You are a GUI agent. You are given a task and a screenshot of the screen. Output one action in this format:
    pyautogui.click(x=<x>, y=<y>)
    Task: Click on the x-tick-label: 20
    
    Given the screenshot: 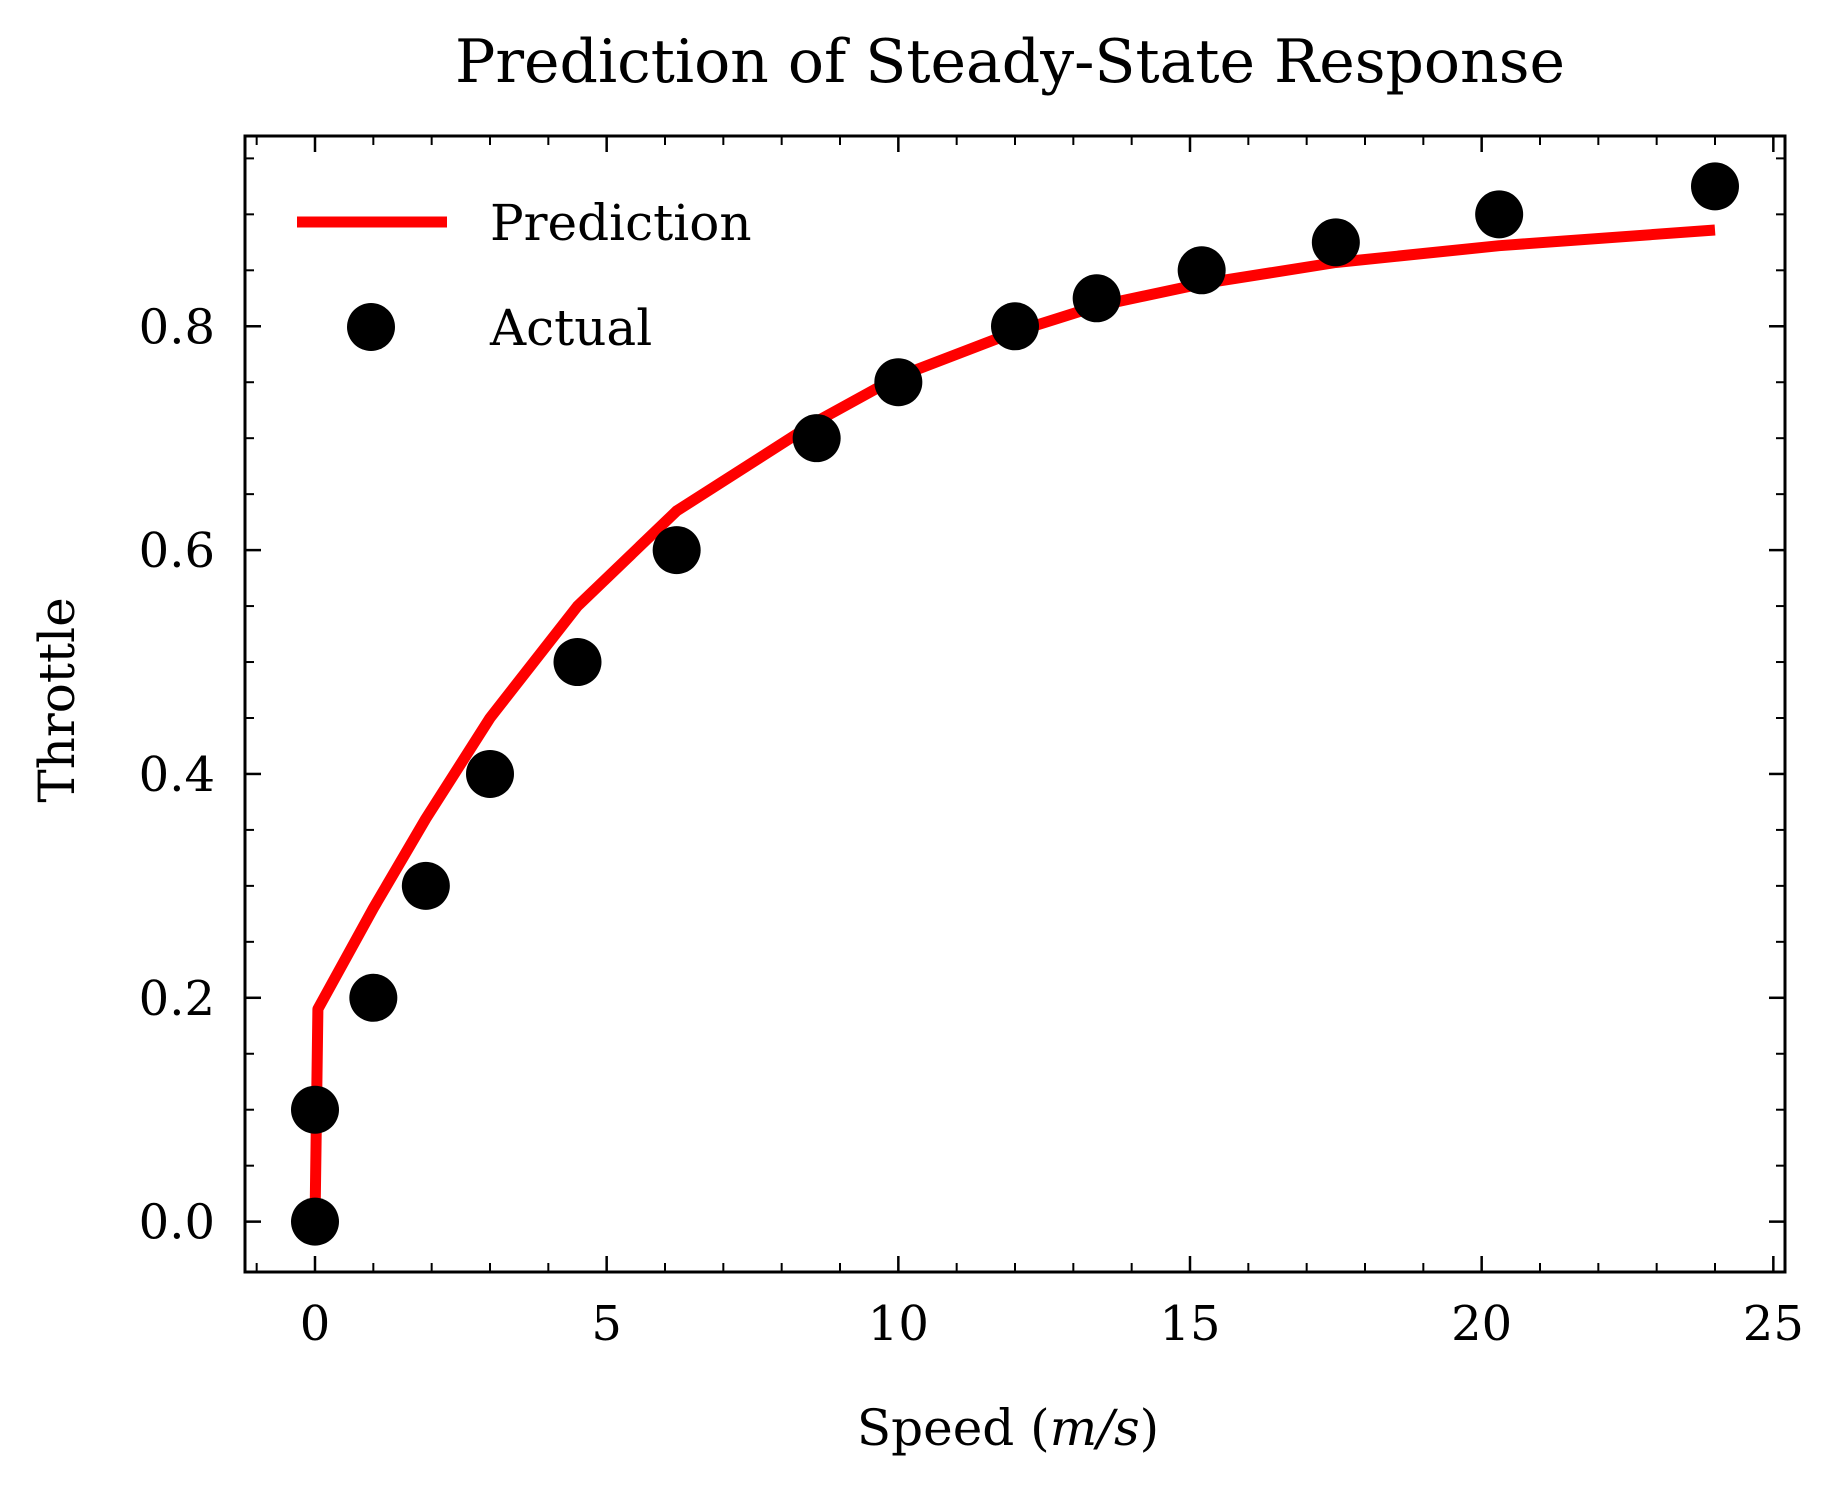 What is the action you would take?
    pyautogui.click(x=1481, y=1324)
    